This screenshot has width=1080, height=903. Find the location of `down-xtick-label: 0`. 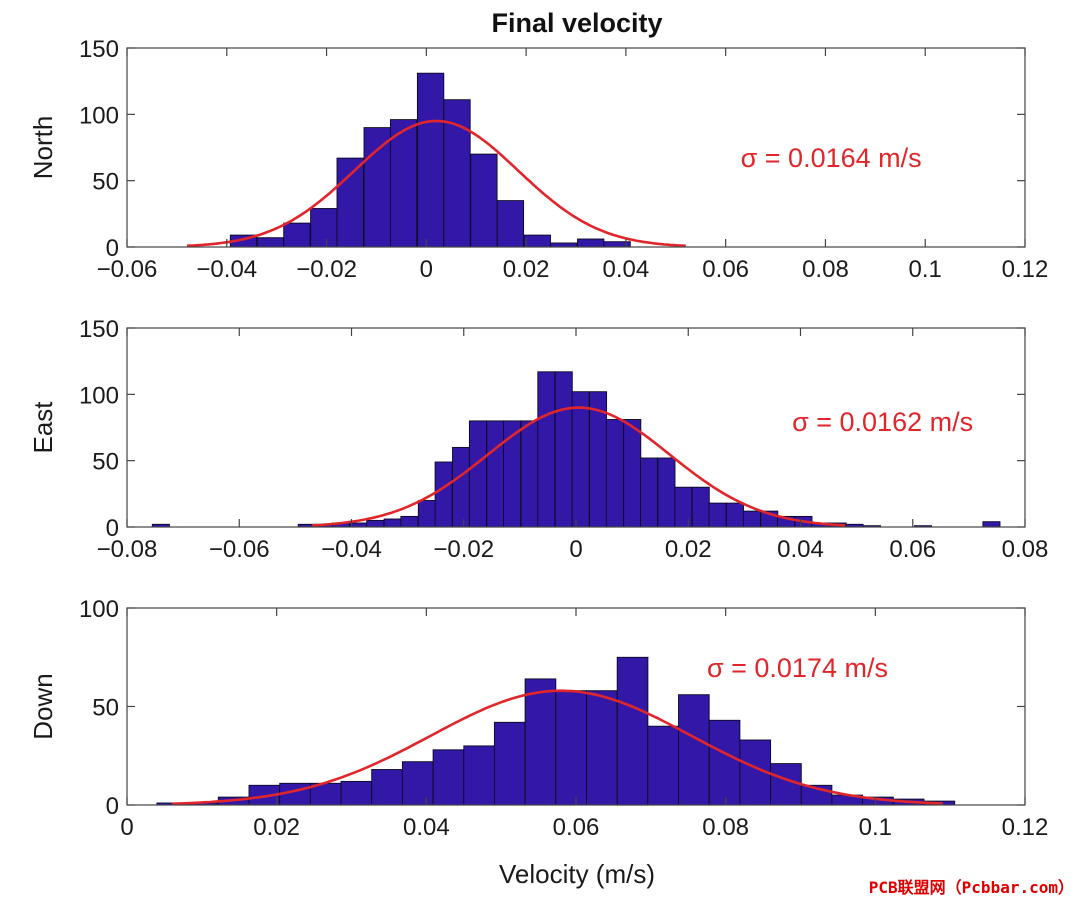

down-xtick-label: 0 is located at coordinates (126, 827).